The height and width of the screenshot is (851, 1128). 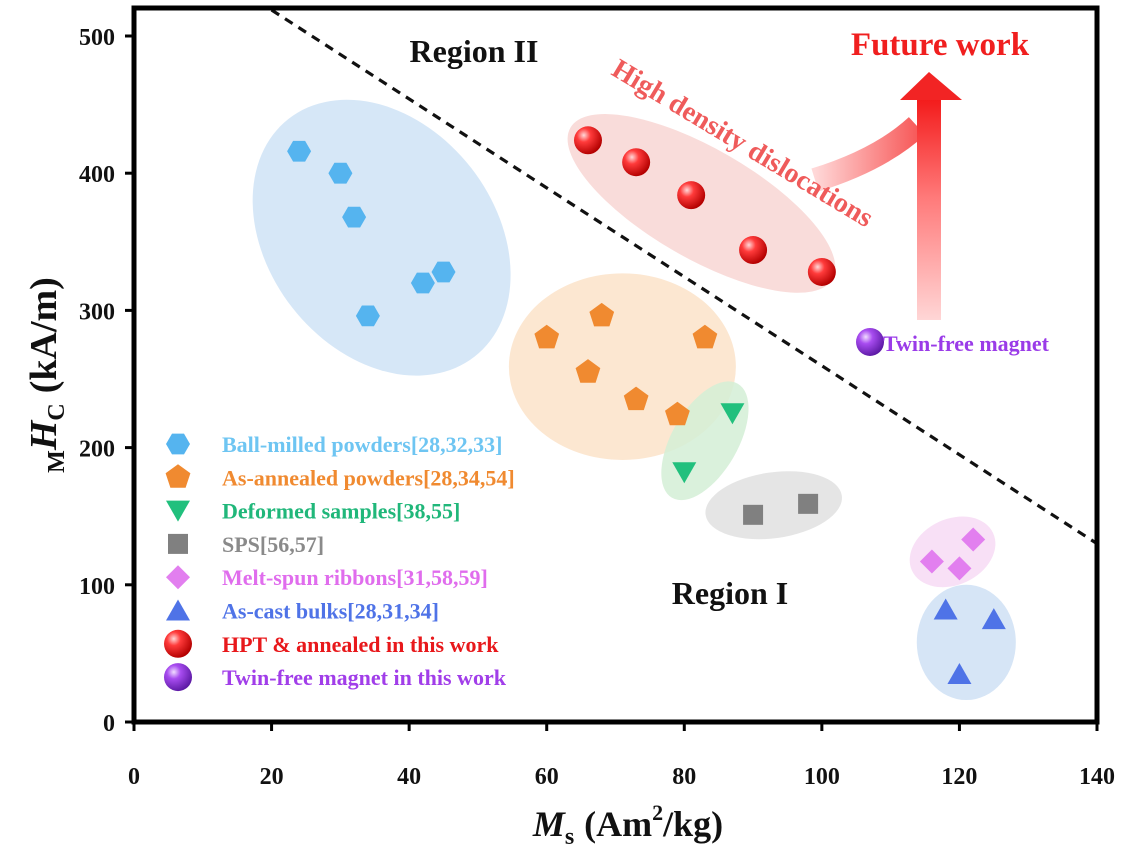 What do you see at coordinates (360, 644) in the screenshot?
I see `legend-label-hpt-annealed-in-this-work: HPT & annealed in this work` at bounding box center [360, 644].